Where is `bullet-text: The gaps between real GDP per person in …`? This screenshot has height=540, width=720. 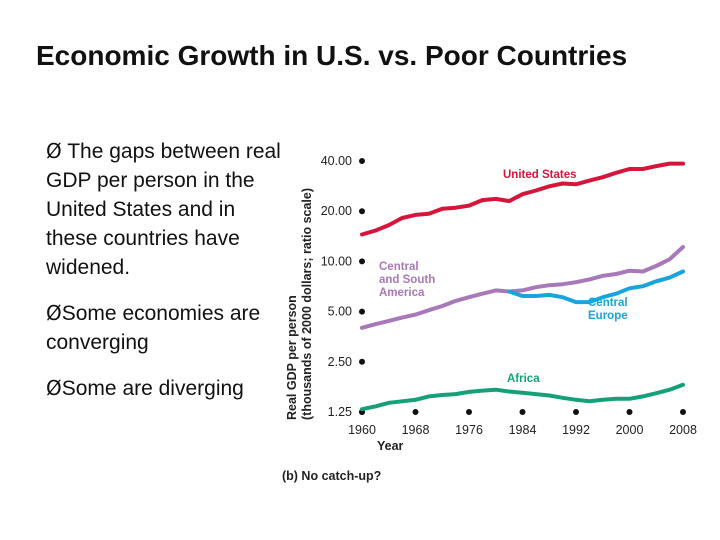 bullet-text: The gaps between real GDP per person in … is located at coordinates (163, 209).